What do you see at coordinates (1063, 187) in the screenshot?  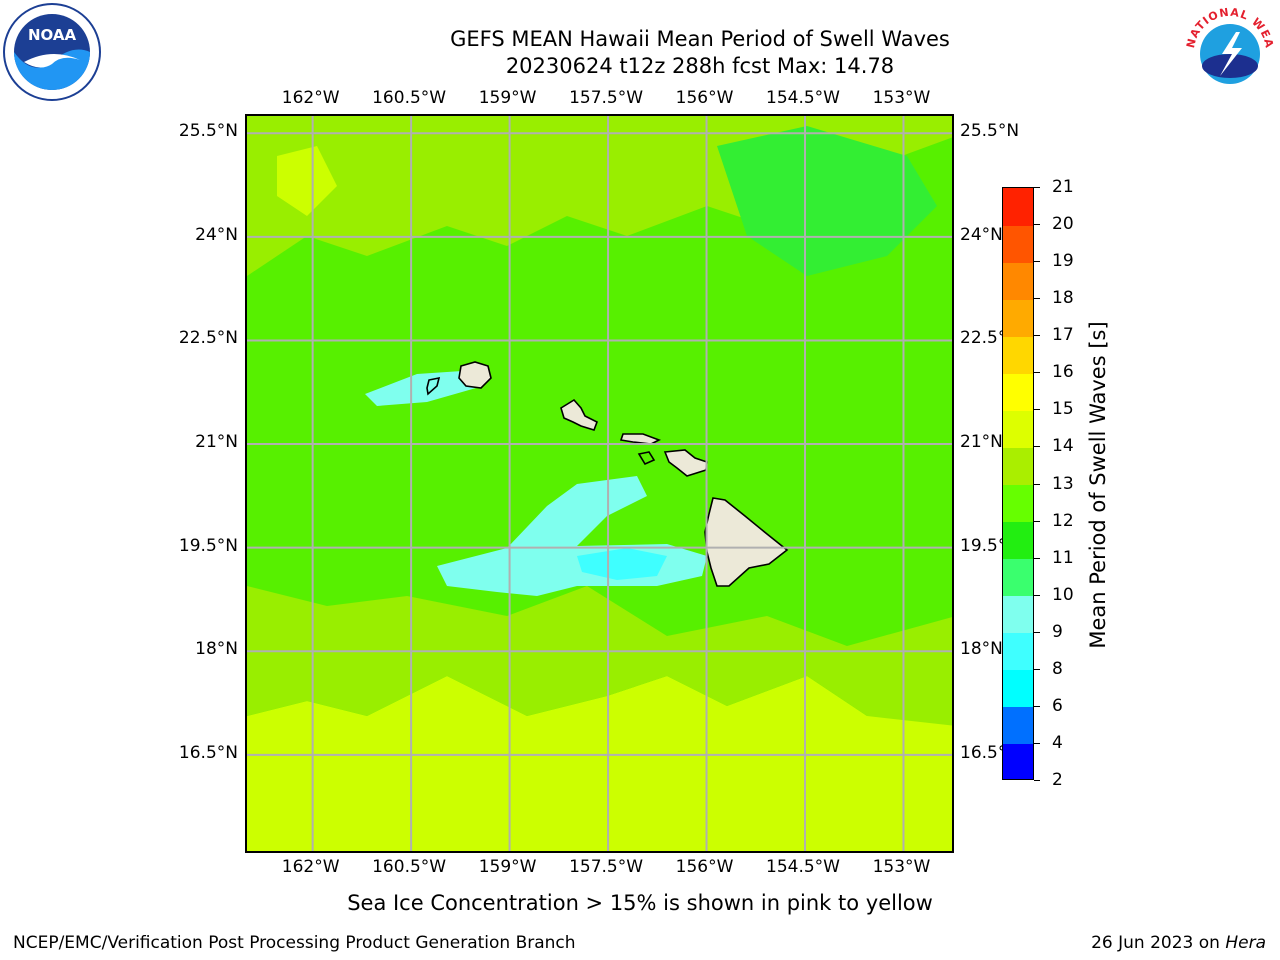 I see `colorbar-tick-label: 21` at bounding box center [1063, 187].